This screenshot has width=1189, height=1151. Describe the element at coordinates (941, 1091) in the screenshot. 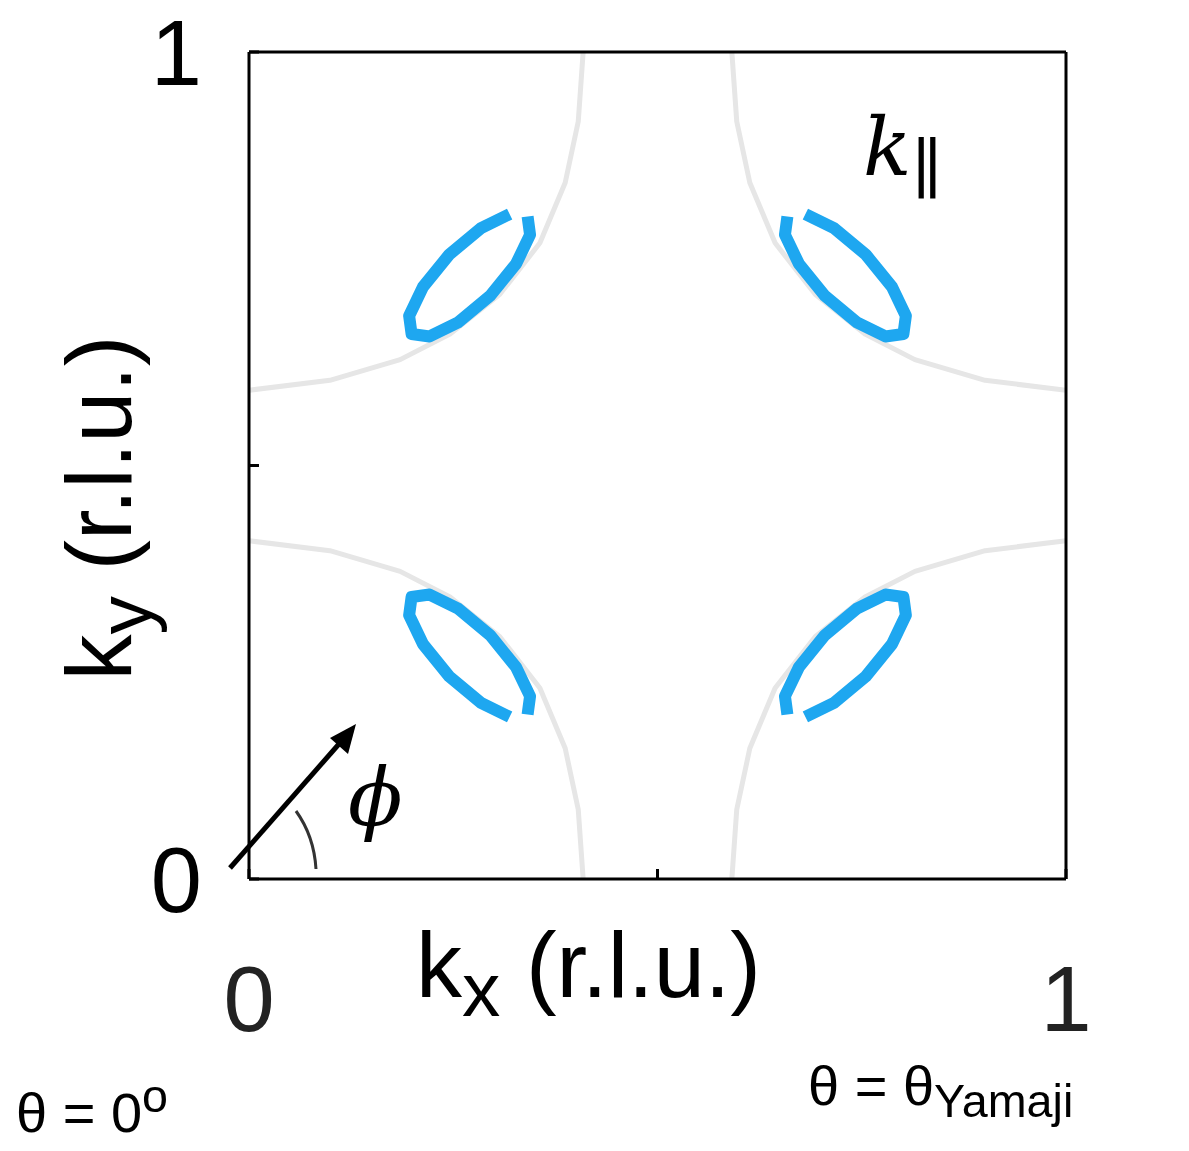

I see `text: θ = θ$_{Yamaji}$` at that location.